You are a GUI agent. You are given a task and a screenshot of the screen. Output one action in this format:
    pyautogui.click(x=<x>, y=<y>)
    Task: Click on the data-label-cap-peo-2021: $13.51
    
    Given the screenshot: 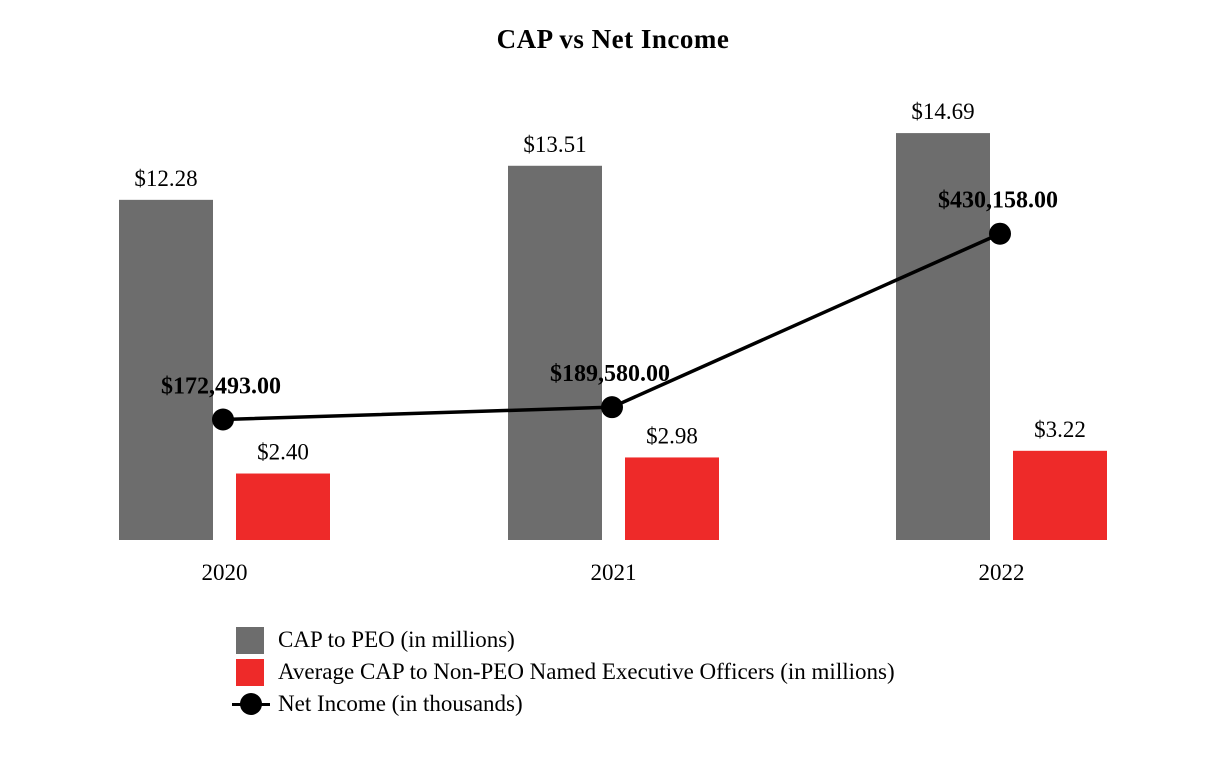 What is the action you would take?
    pyautogui.click(x=554, y=144)
    